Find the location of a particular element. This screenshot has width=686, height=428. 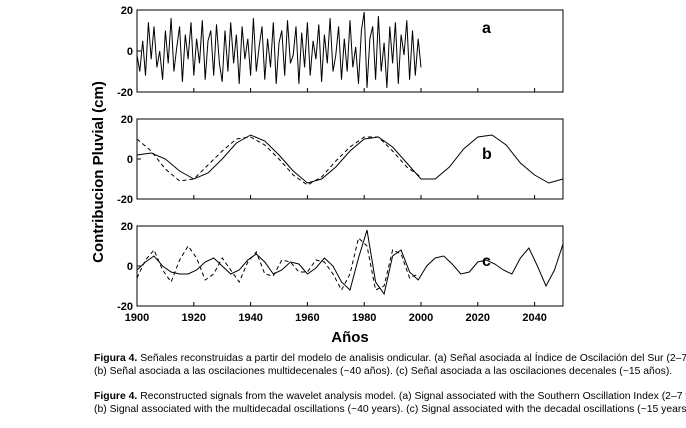

x-tick-label: 1960 is located at coordinates (307, 318).